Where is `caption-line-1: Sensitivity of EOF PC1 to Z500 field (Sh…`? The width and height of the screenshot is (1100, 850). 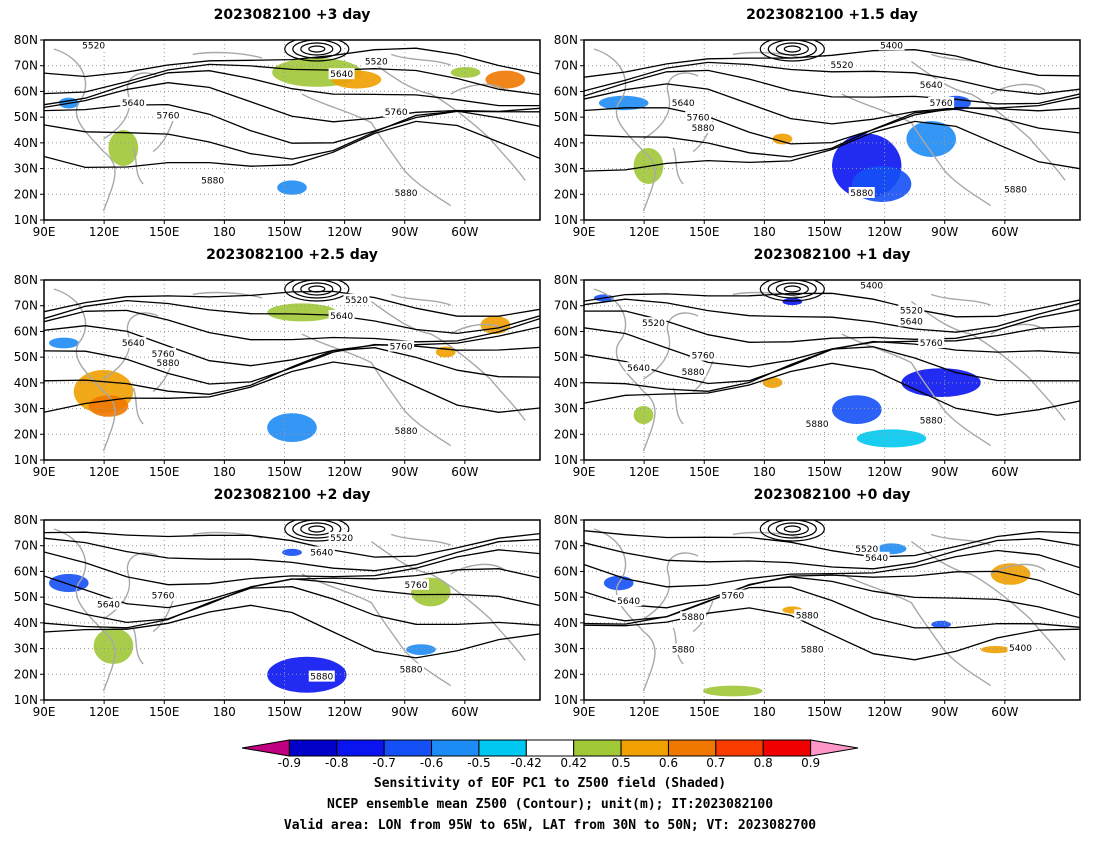
caption-line-1: Sensitivity of EOF PC1 to Z500 field (Sh… is located at coordinates (550, 783).